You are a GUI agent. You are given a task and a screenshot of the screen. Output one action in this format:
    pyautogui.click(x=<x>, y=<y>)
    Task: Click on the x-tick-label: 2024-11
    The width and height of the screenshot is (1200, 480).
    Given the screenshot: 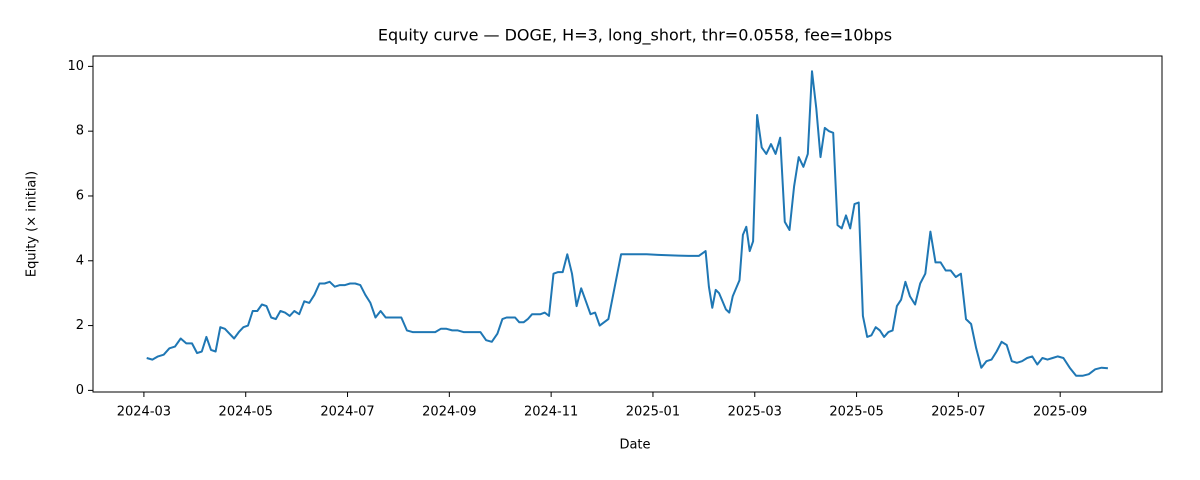 What is the action you would take?
    pyautogui.click(x=551, y=412)
    